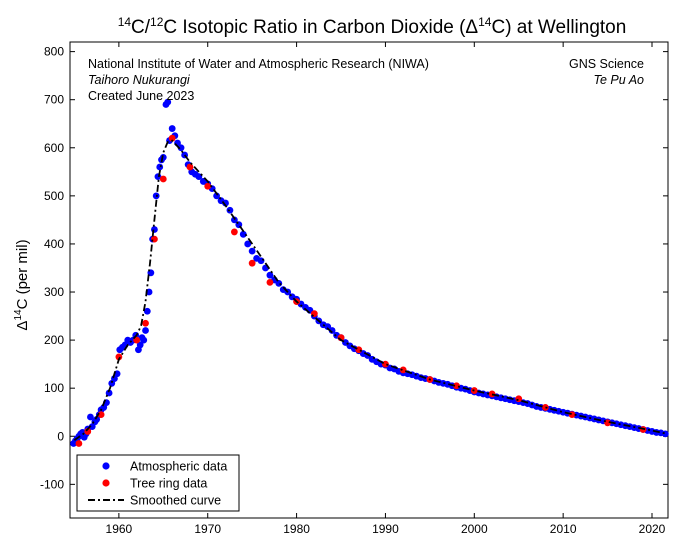 The height and width of the screenshot is (556, 684). I want to click on annotation-created: Created June 2023, so click(141, 96).